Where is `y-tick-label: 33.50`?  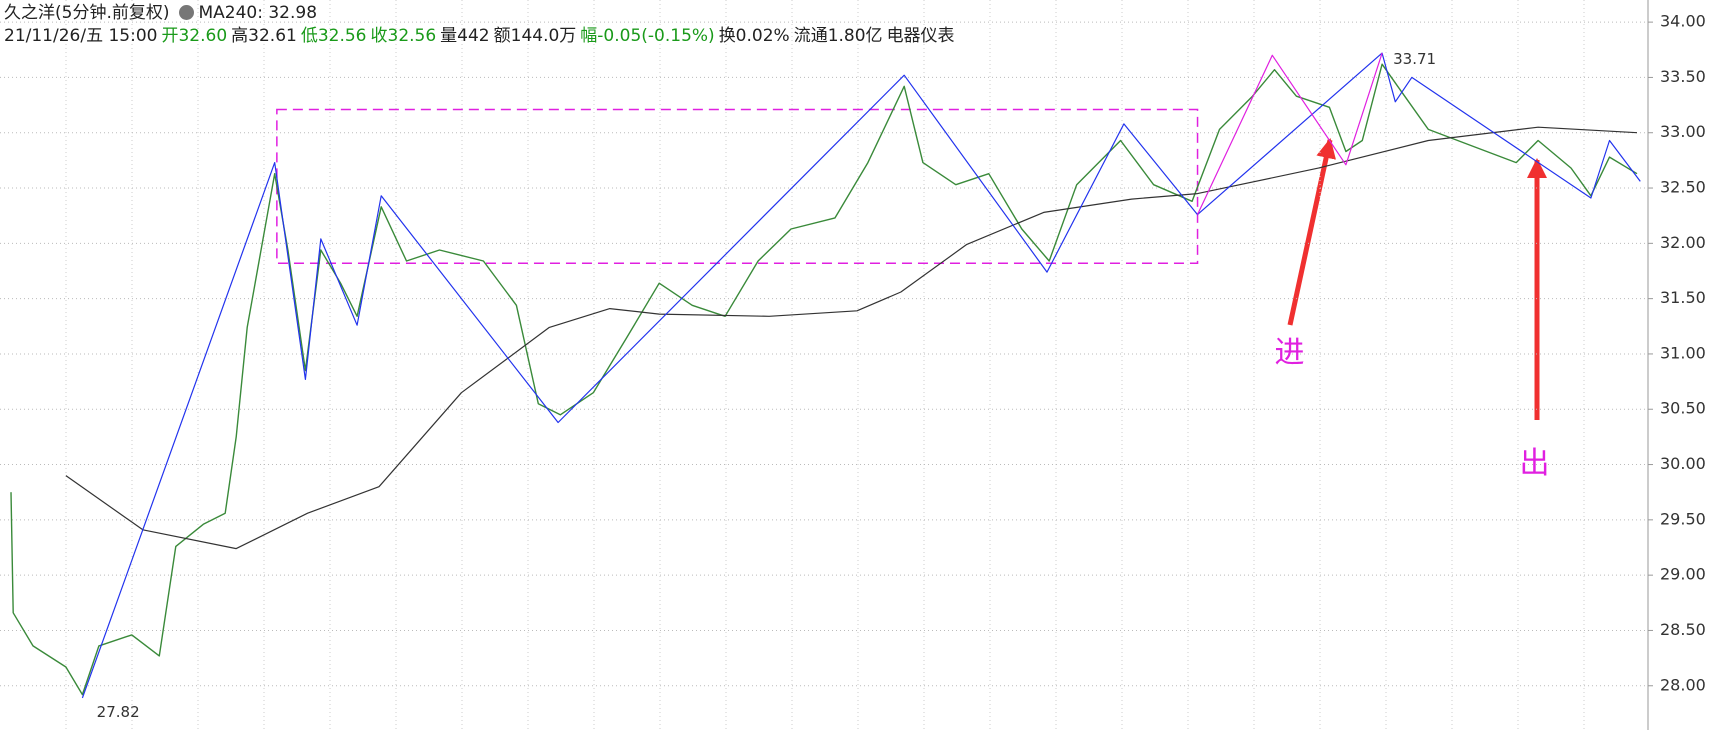
y-tick-label: 33.50 is located at coordinates (1683, 76).